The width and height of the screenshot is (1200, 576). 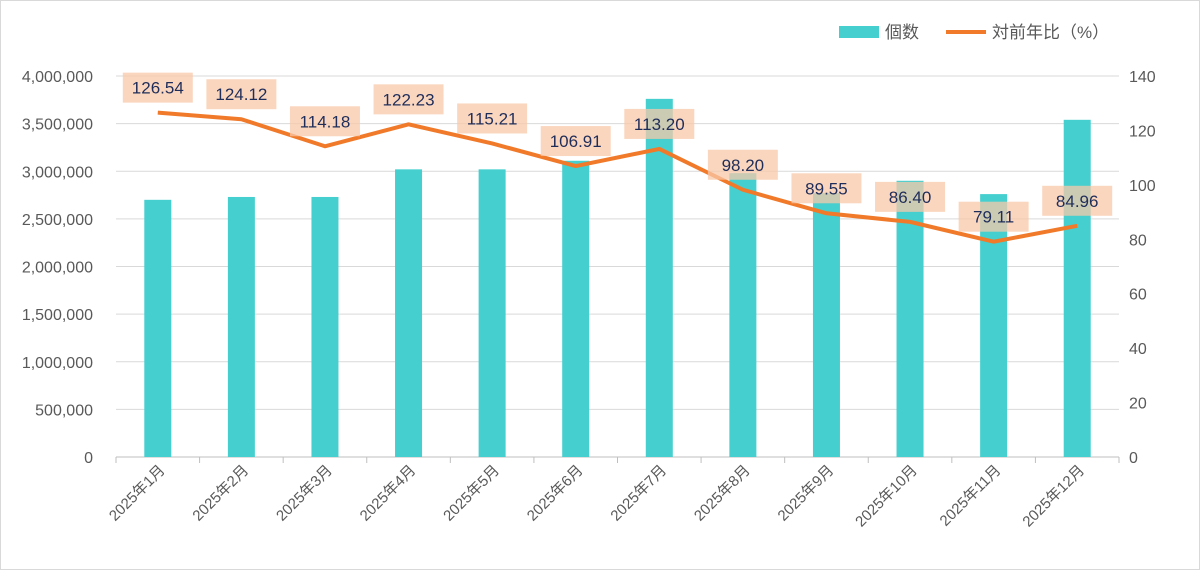 I want to click on x-tick-label: 2025年2月, so click(x=220, y=493).